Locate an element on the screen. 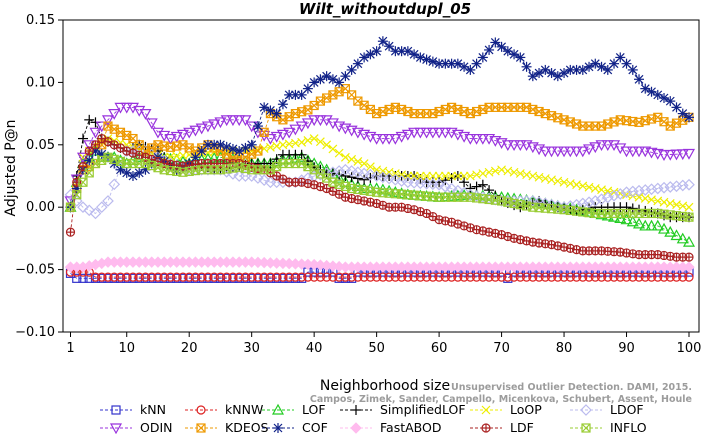 The height and width of the screenshot is (434, 702). x-tick-label: 1 is located at coordinates (70, 348).